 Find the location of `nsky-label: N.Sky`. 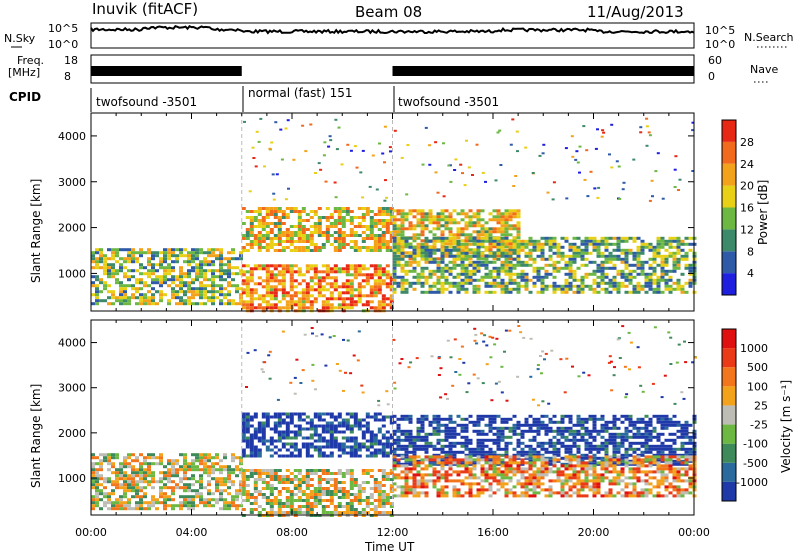

nsky-label: N.Sky is located at coordinates (20, 38).